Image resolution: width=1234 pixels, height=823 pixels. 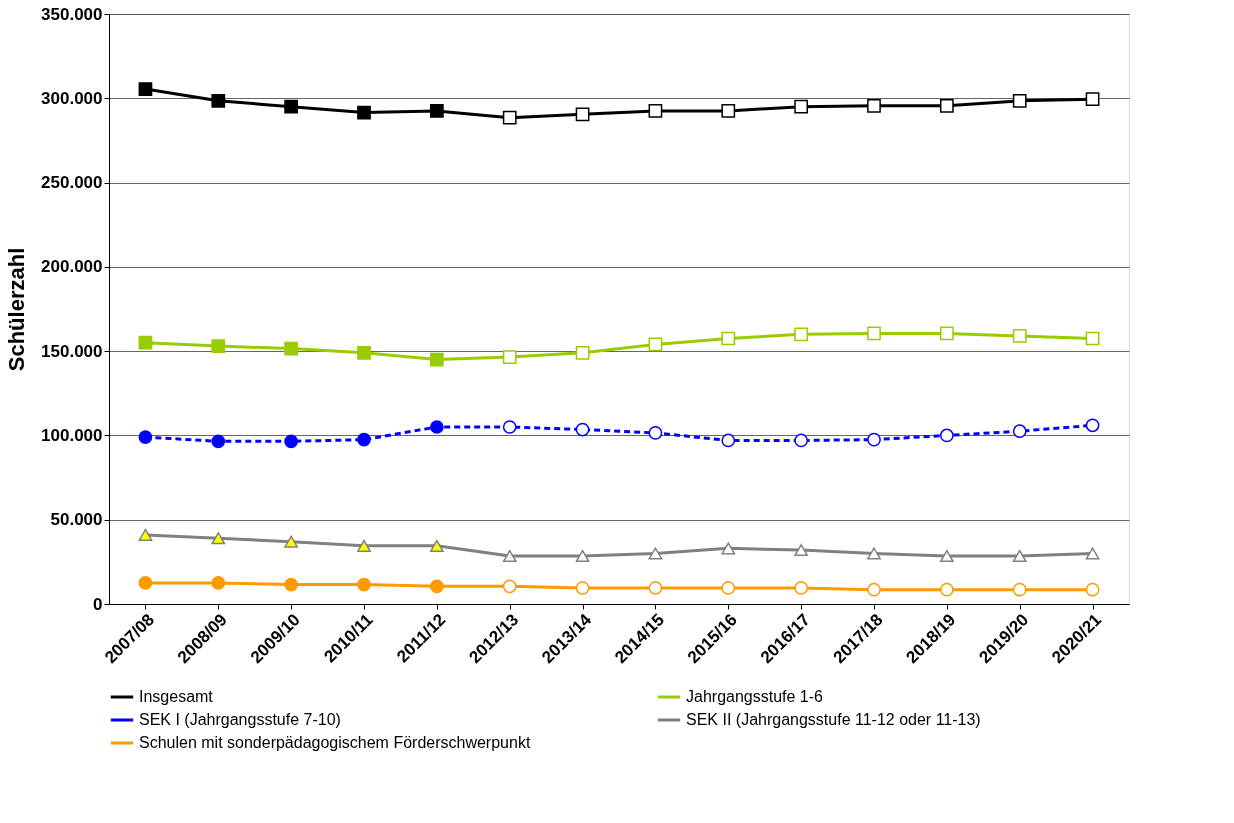 I want to click on y-tick-label: 300.000, so click(x=72, y=98).